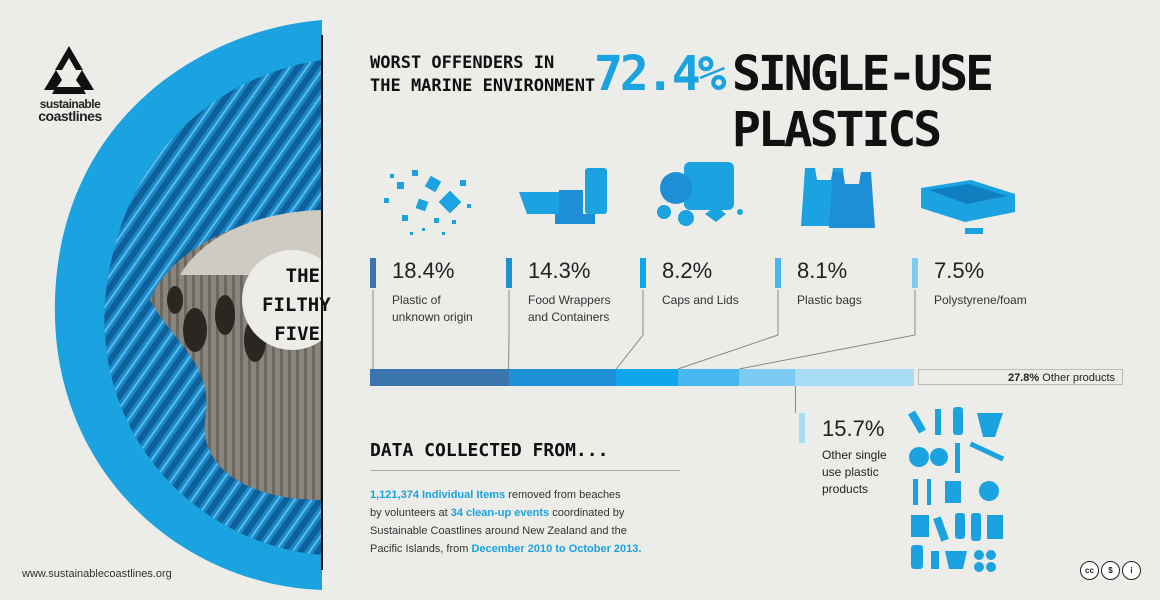 This screenshot has width=1160, height=600. What do you see at coordinates (509, 273) in the screenshot?
I see `category-food-wrappers-marker` at bounding box center [509, 273].